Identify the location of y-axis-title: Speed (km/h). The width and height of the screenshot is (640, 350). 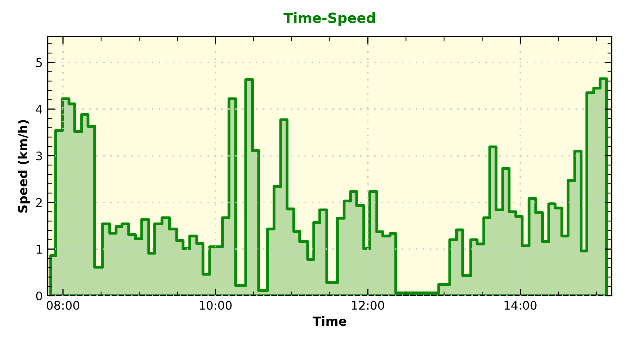
(24, 166).